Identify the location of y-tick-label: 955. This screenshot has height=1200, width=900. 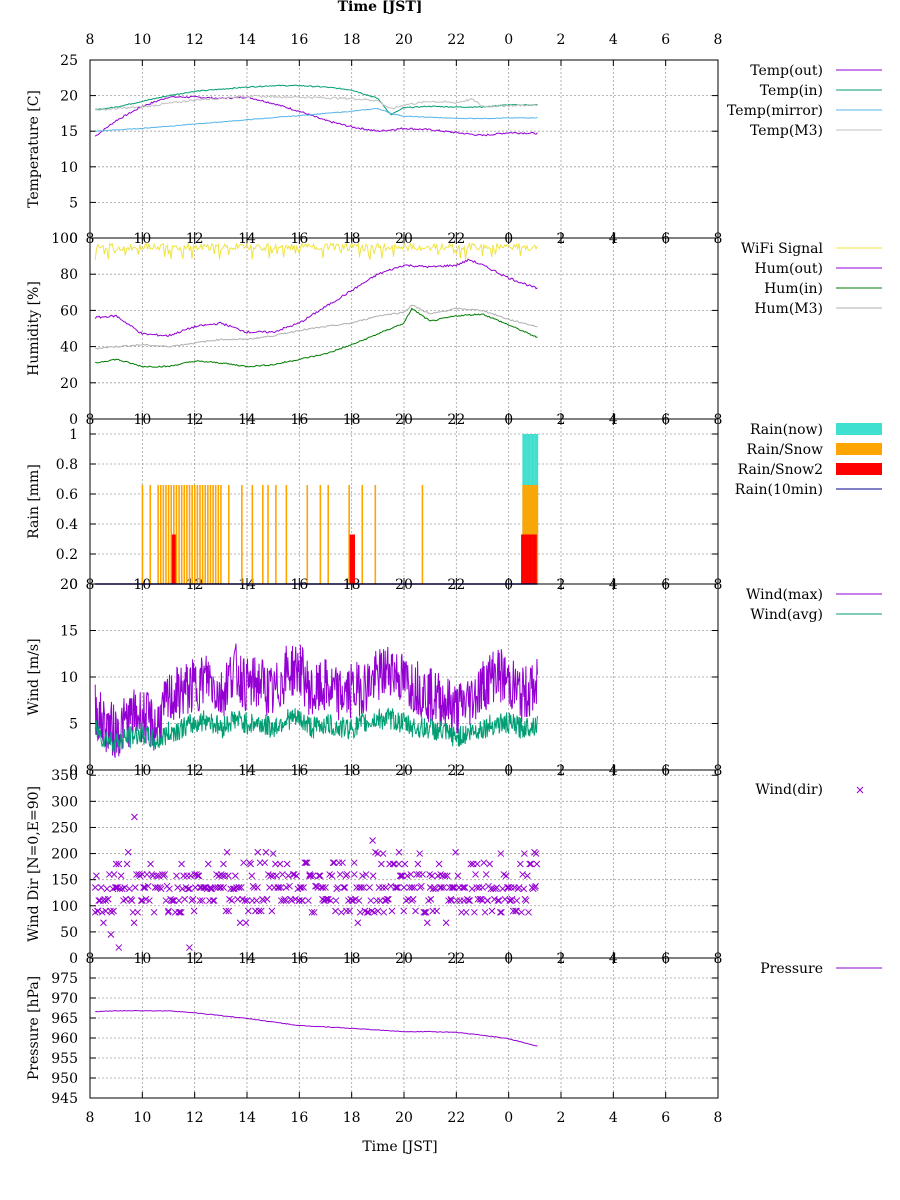
(64, 1059).